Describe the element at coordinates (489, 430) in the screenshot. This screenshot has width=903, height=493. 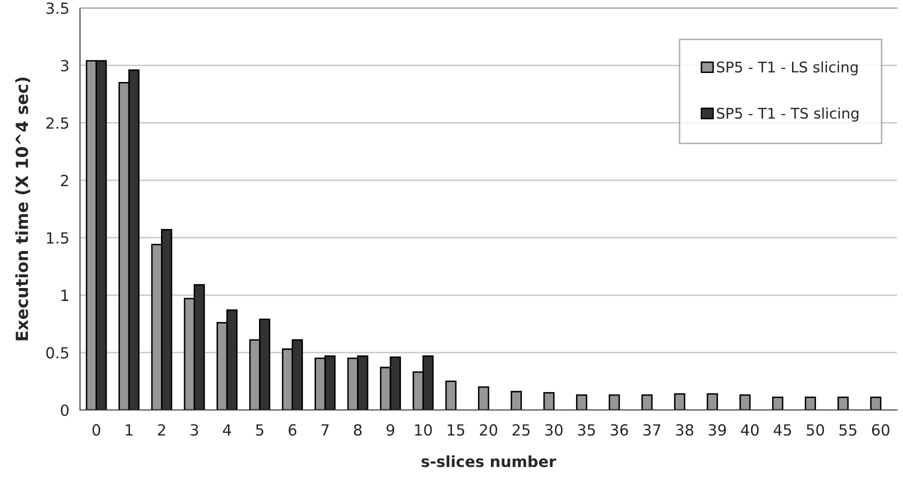
I see `x-tick-label: 20` at that location.